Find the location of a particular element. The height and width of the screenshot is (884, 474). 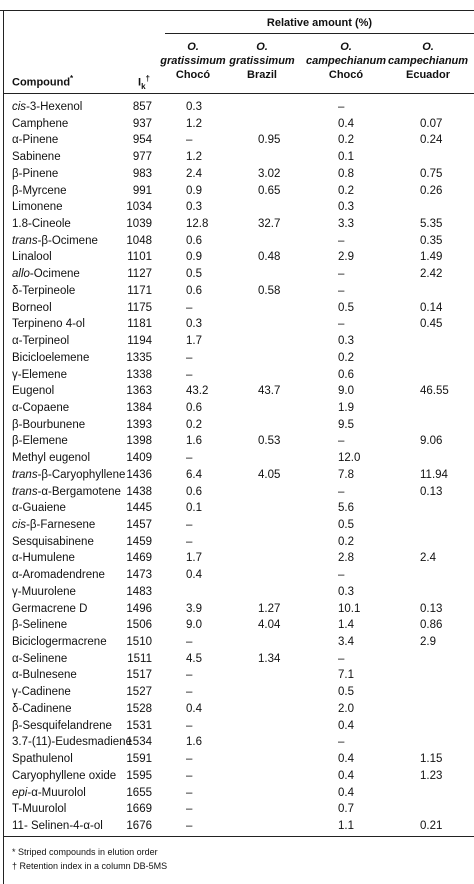

amount: 7.1 is located at coordinates (346, 675).